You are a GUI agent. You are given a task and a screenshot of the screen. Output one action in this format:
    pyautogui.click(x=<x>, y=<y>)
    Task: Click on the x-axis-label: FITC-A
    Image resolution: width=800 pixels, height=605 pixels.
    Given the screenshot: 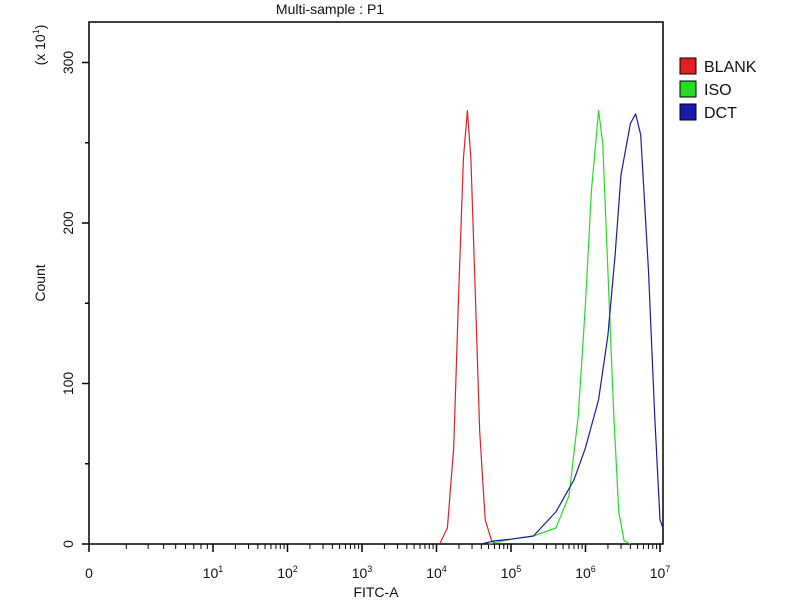 What is the action you would take?
    pyautogui.click(x=376, y=592)
    